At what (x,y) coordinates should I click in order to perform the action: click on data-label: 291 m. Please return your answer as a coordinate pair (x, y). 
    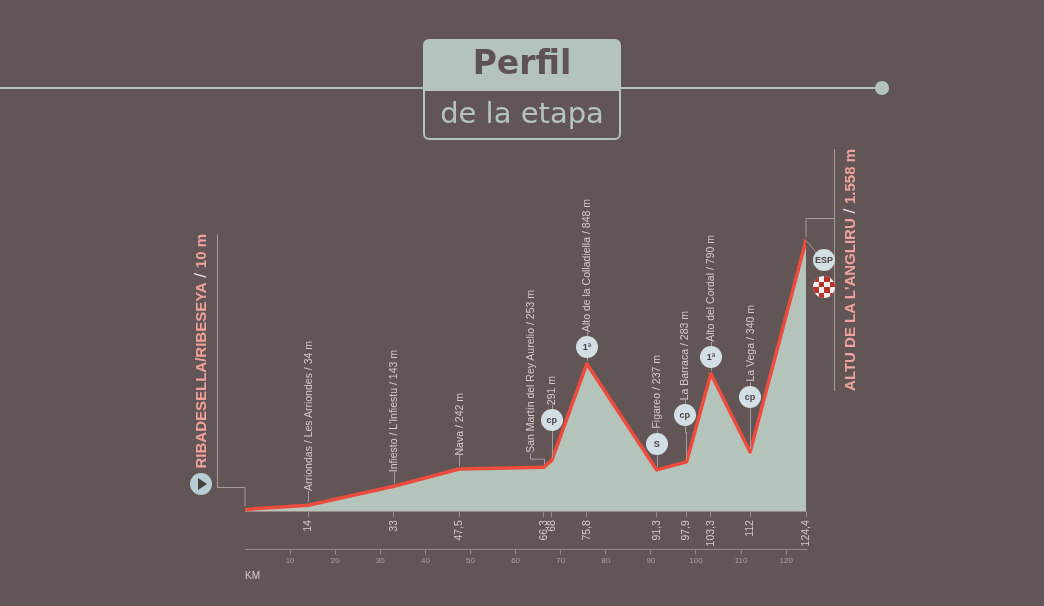
    Looking at the image, I should click on (551, 390).